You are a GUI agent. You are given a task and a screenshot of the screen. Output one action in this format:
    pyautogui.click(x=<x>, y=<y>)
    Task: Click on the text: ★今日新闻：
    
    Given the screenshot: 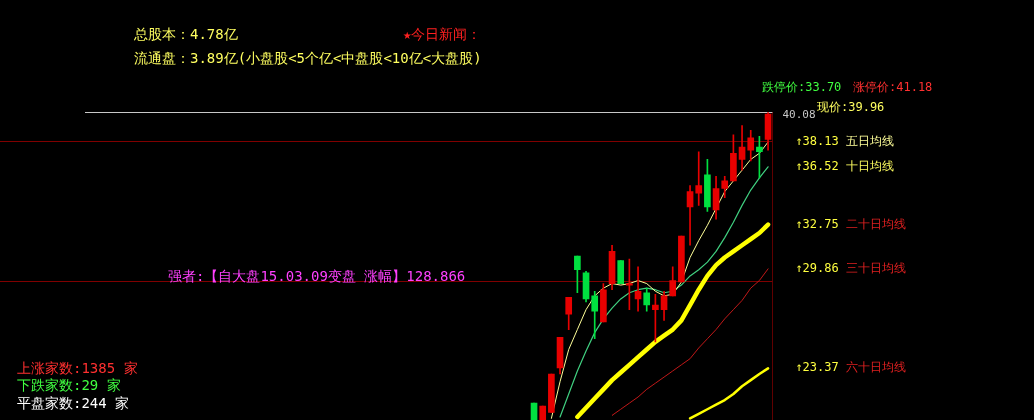 What is the action you would take?
    pyautogui.click(x=442, y=34)
    